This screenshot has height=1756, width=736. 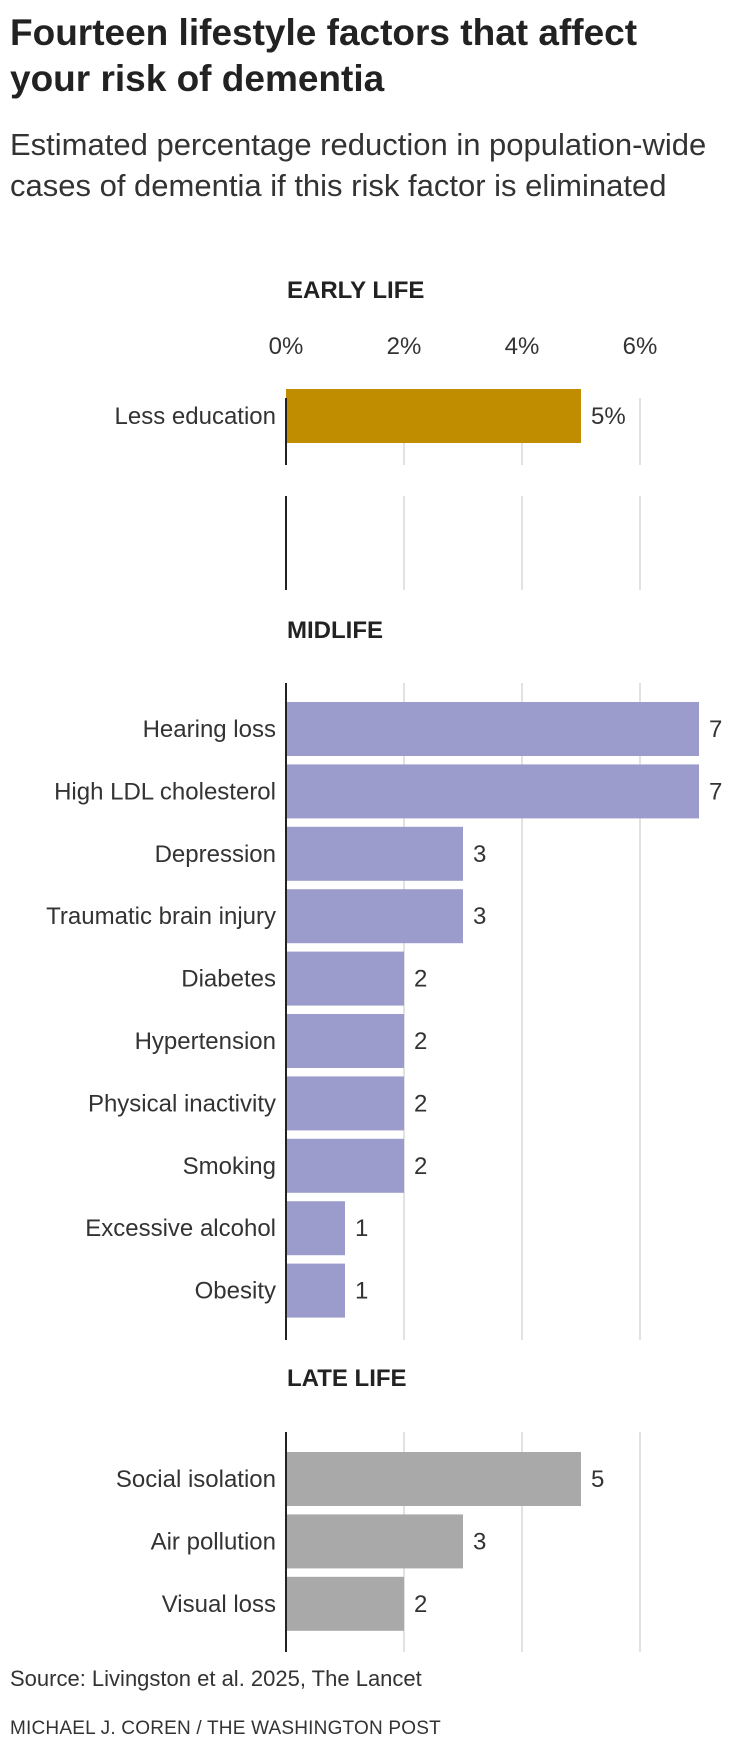 I want to click on category-label: Excessive alcohol, so click(x=180, y=1228).